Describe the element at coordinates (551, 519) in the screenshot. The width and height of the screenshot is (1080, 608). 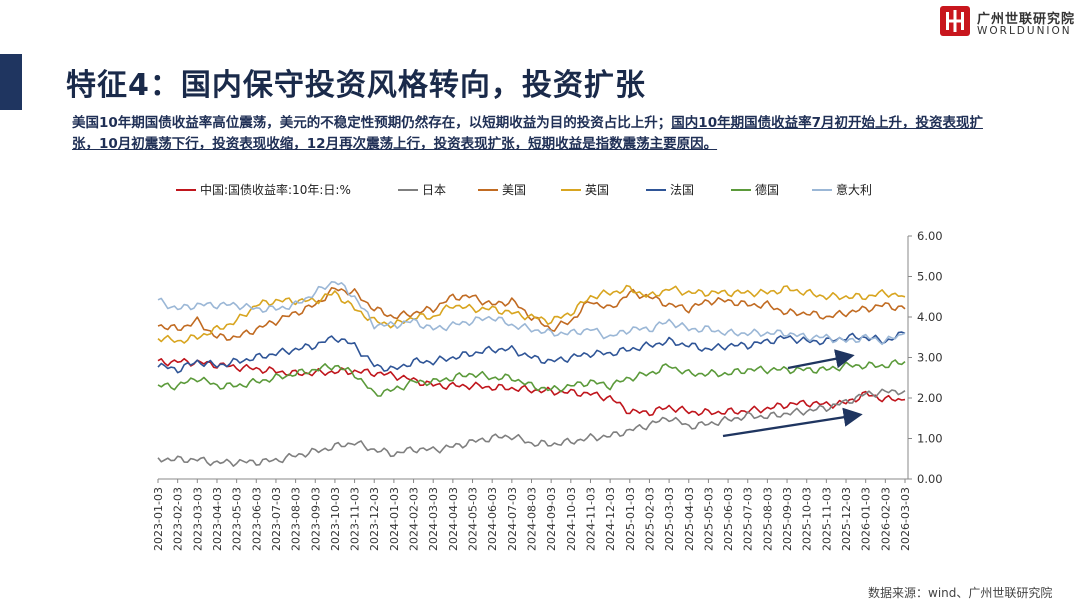
I see `x-tick-label: 2024-09-03` at that location.